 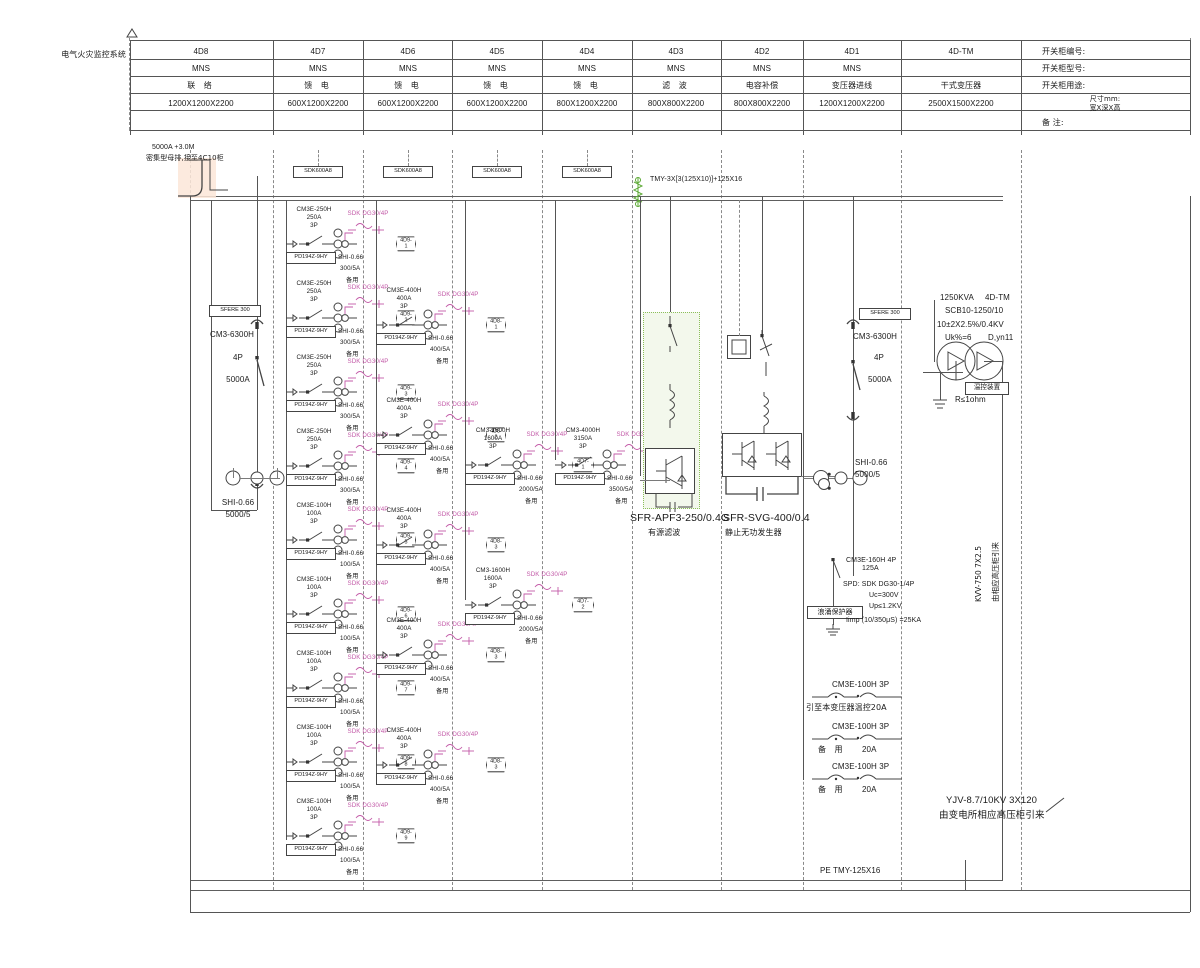 I want to click on cabinet-model-4d4: MNS, so click(x=587, y=68).